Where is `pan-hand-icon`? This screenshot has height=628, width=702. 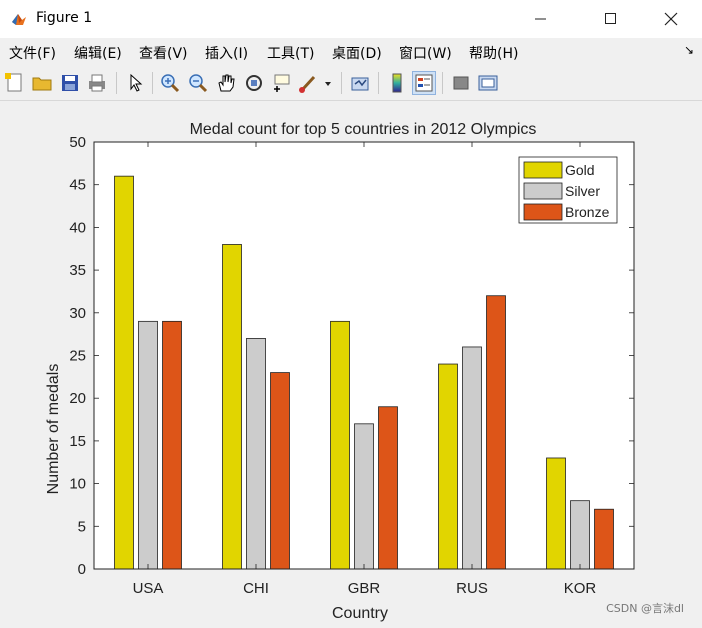 pan-hand-icon is located at coordinates (226, 83).